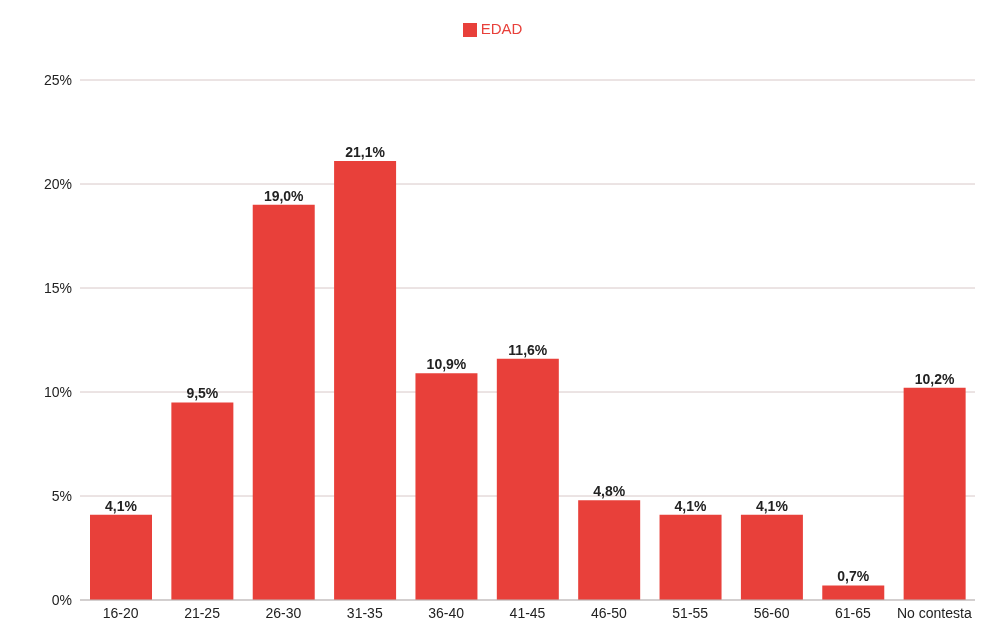 The width and height of the screenshot is (1005, 635). Describe the element at coordinates (446, 364) in the screenshot. I see `data-label: 10,9%` at that location.